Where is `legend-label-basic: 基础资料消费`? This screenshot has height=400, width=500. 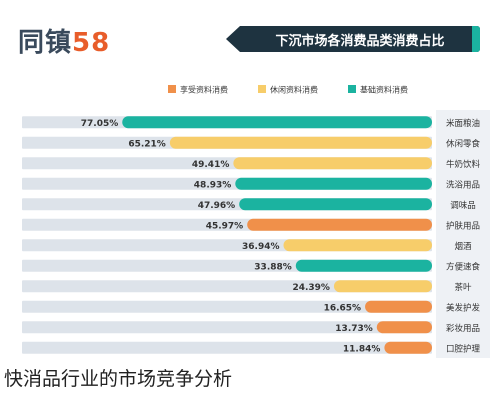 legend-label-basic: 基础资料消费 is located at coordinates (384, 90).